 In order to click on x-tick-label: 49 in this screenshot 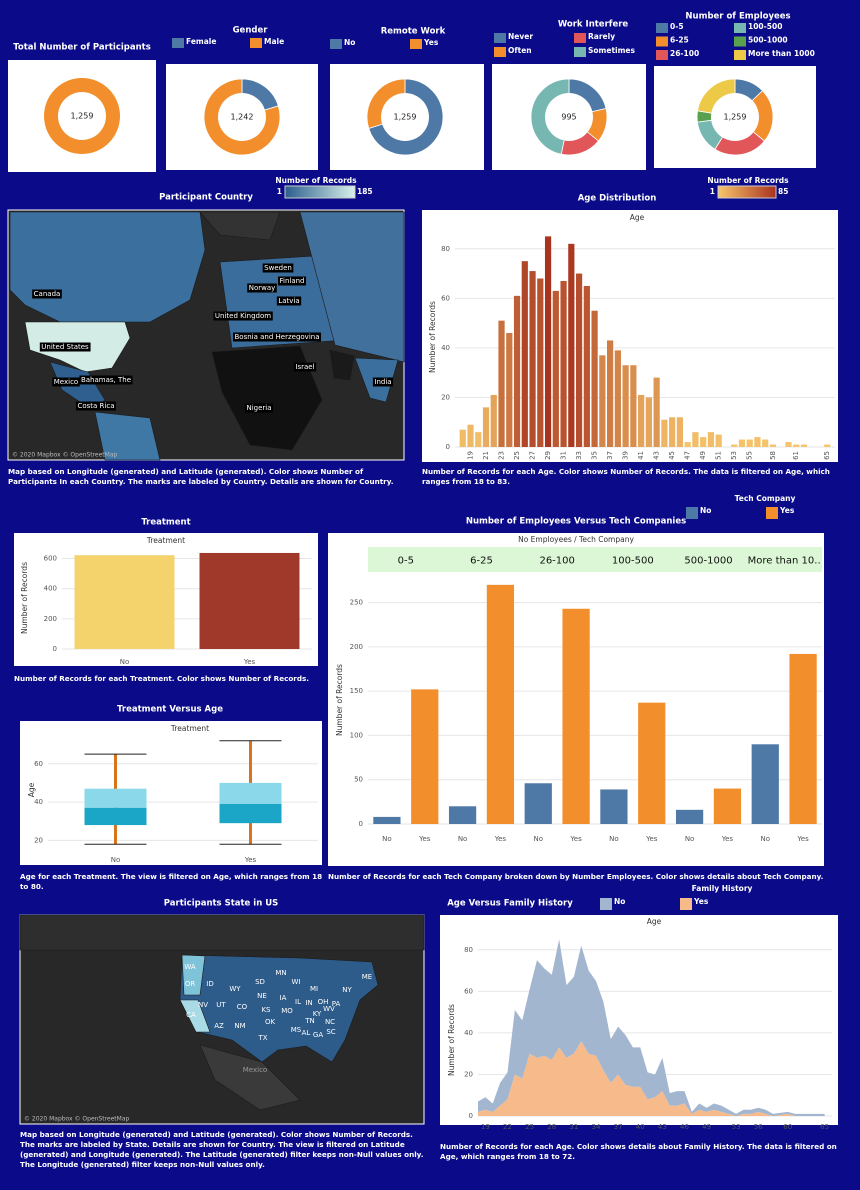, I will do `click(706, 1127)`.